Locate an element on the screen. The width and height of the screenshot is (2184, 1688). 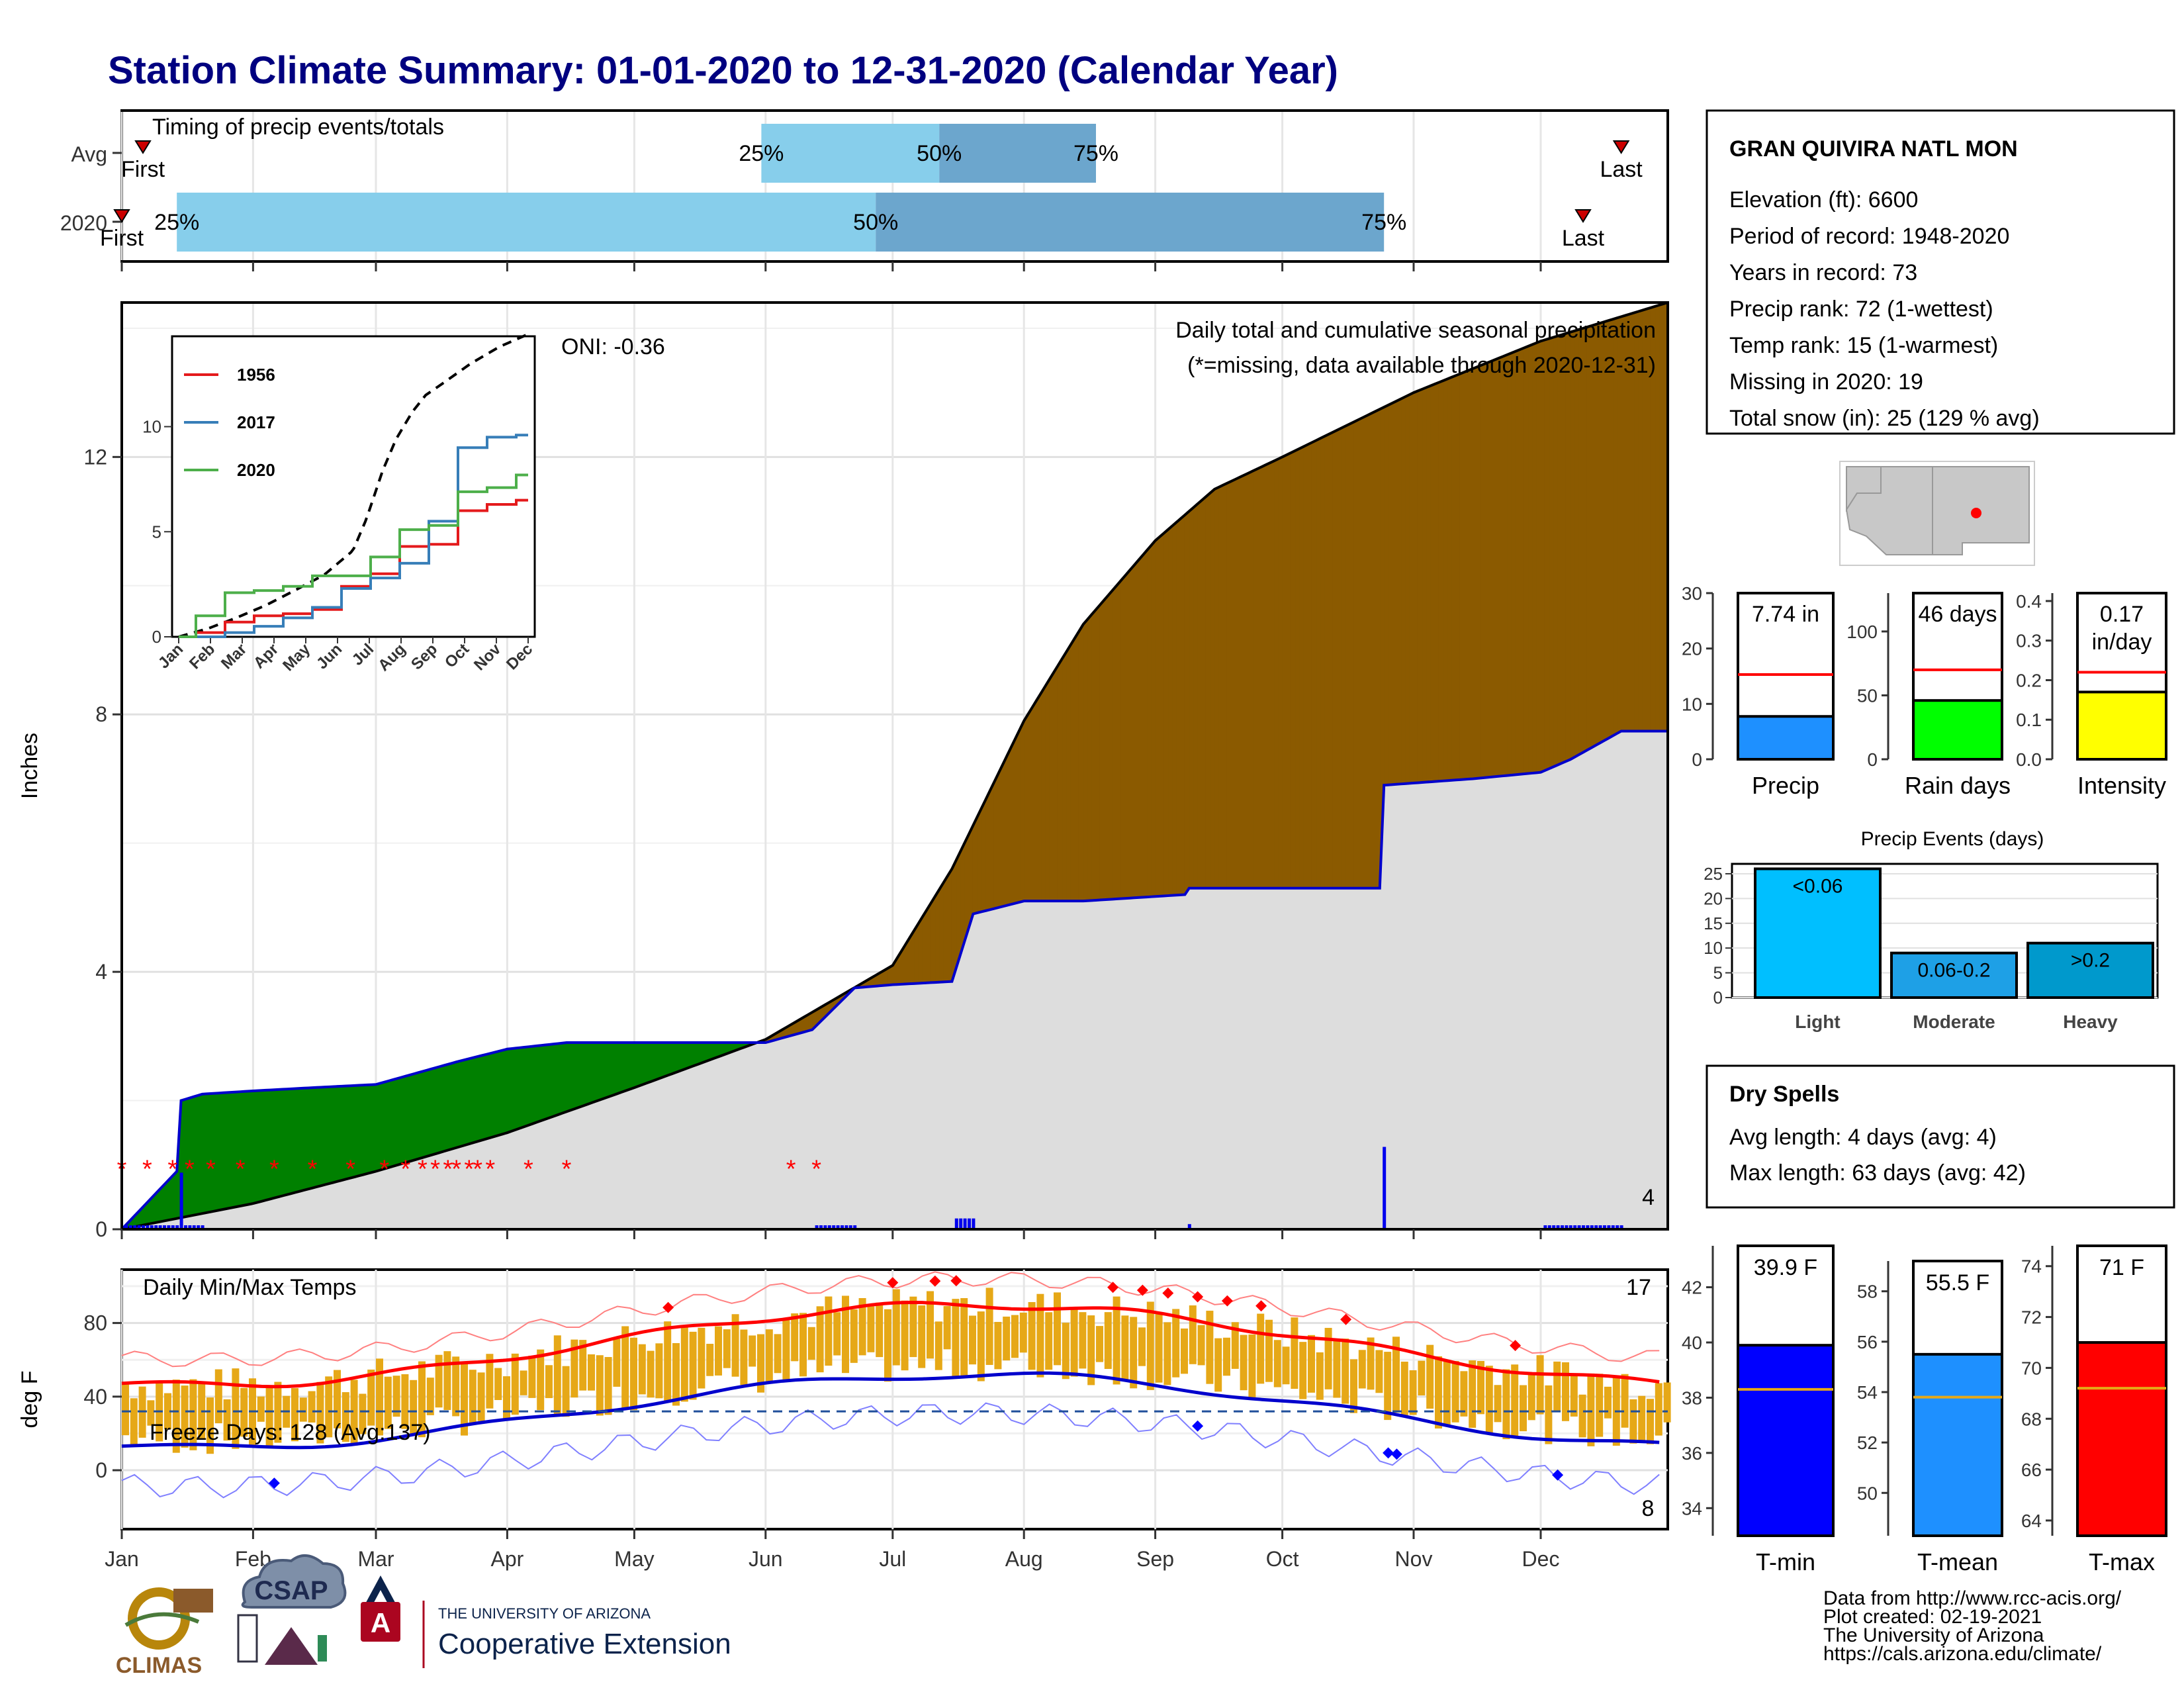
station-info-line: Temp rank: 15 (1-warmest) is located at coordinates (1863, 345).